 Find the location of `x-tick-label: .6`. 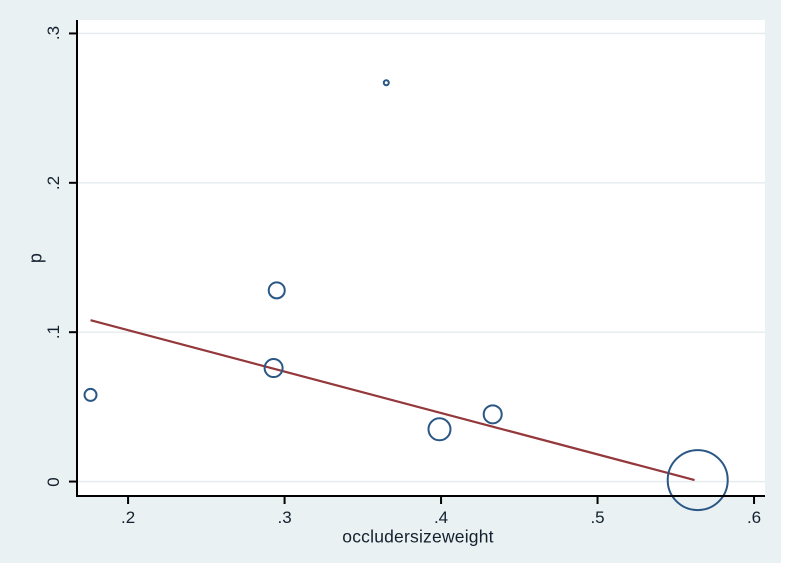

x-tick-label: .6 is located at coordinates (754, 517).